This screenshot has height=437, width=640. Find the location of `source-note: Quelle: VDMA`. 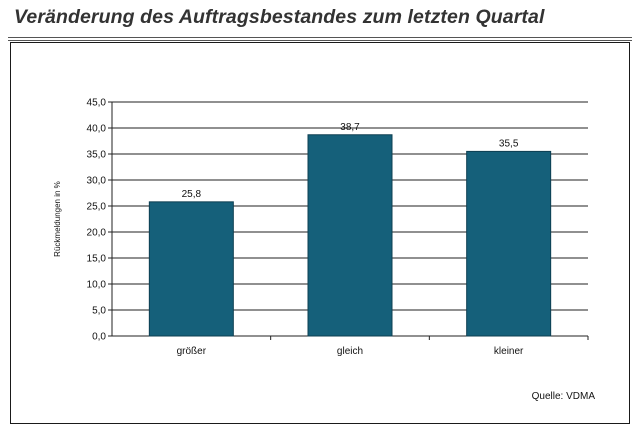

source-note: Quelle: VDMA is located at coordinates (563, 396).